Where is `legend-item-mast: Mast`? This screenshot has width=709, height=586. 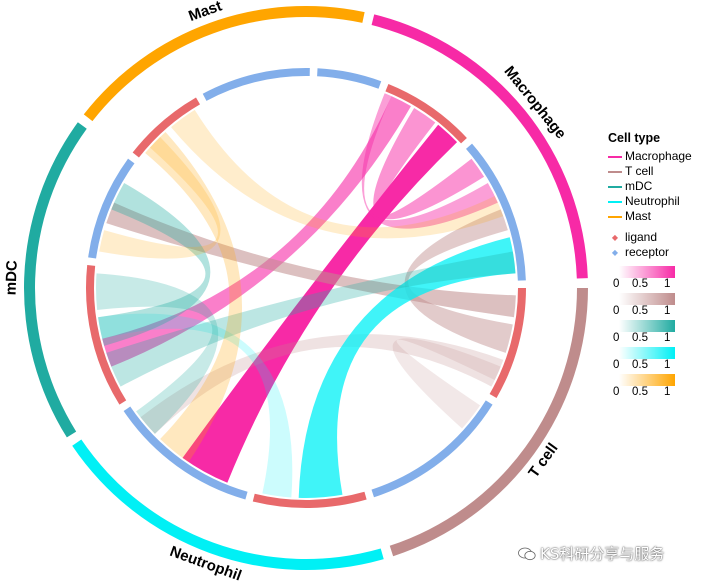
legend-item-mast: Mast is located at coordinates (658, 216).